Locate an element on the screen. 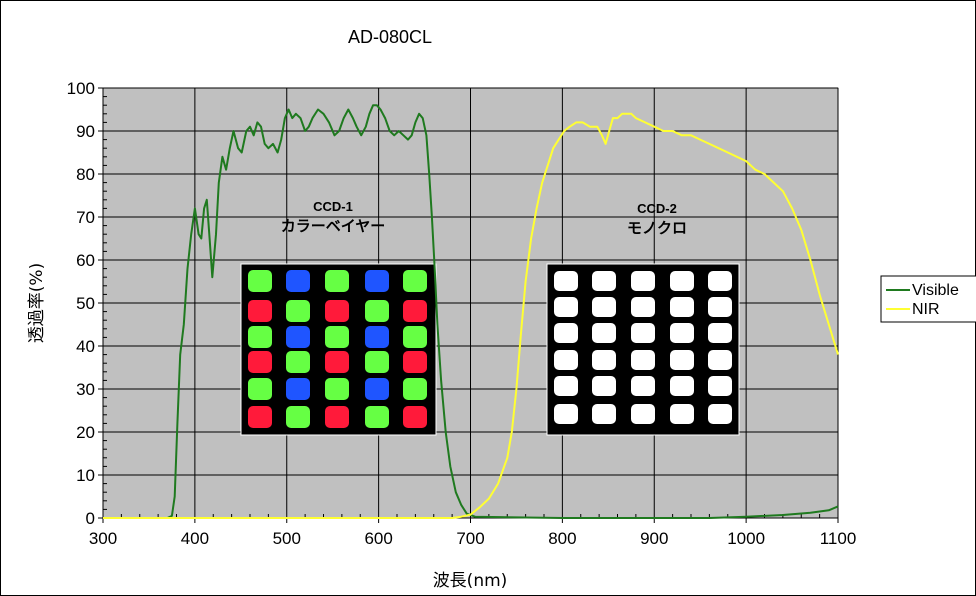 This screenshot has height=596, width=976. x-tick-label: 700 is located at coordinates (470, 538).